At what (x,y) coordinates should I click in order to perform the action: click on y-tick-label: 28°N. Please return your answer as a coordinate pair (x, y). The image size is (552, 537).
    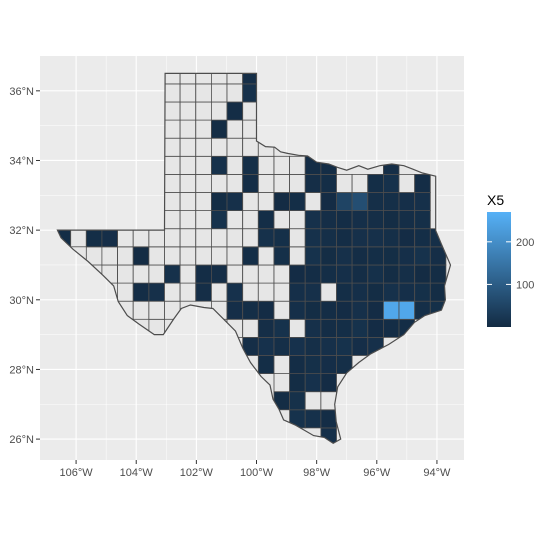
    Looking at the image, I should click on (21, 370).